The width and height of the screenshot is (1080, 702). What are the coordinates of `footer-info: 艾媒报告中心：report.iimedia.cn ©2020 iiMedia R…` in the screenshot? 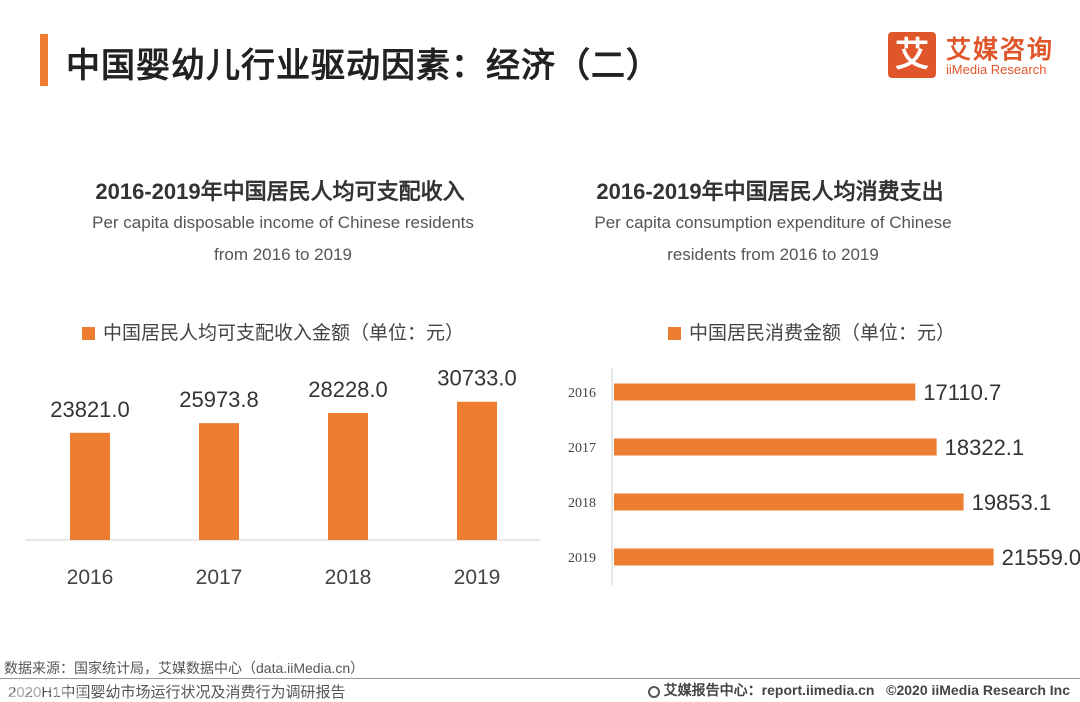 It's located at (858, 690).